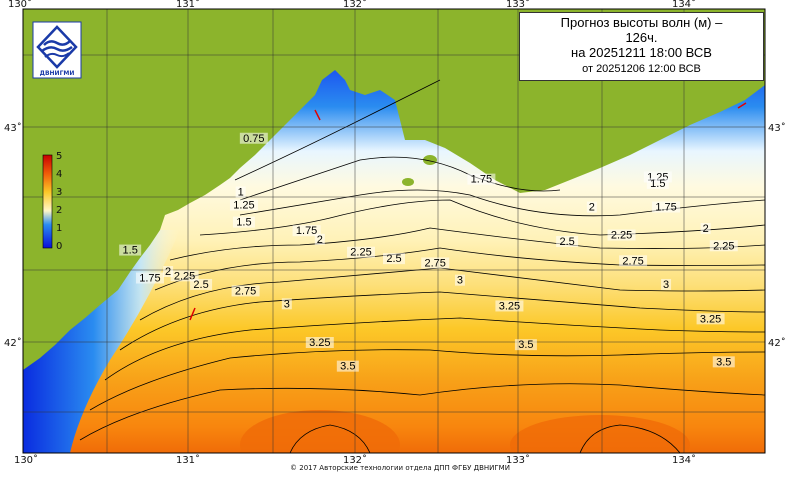  I want to click on contour-label: 1, so click(240, 192).